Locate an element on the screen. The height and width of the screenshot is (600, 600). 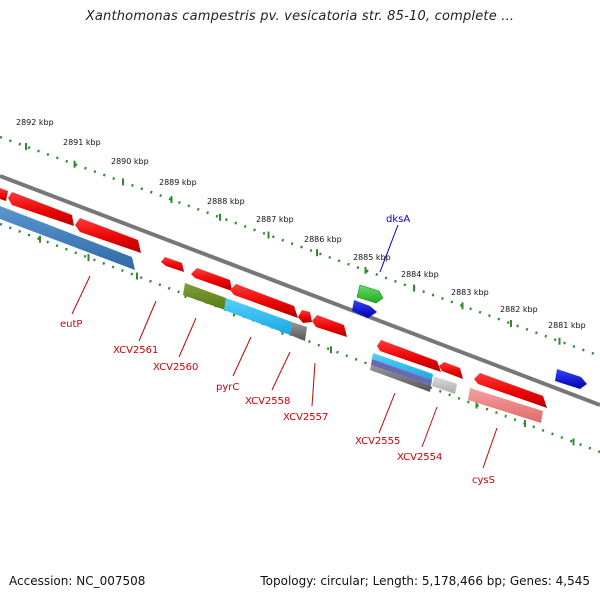
gene-label-XCV2554: XCV2554 is located at coordinates (419, 457).